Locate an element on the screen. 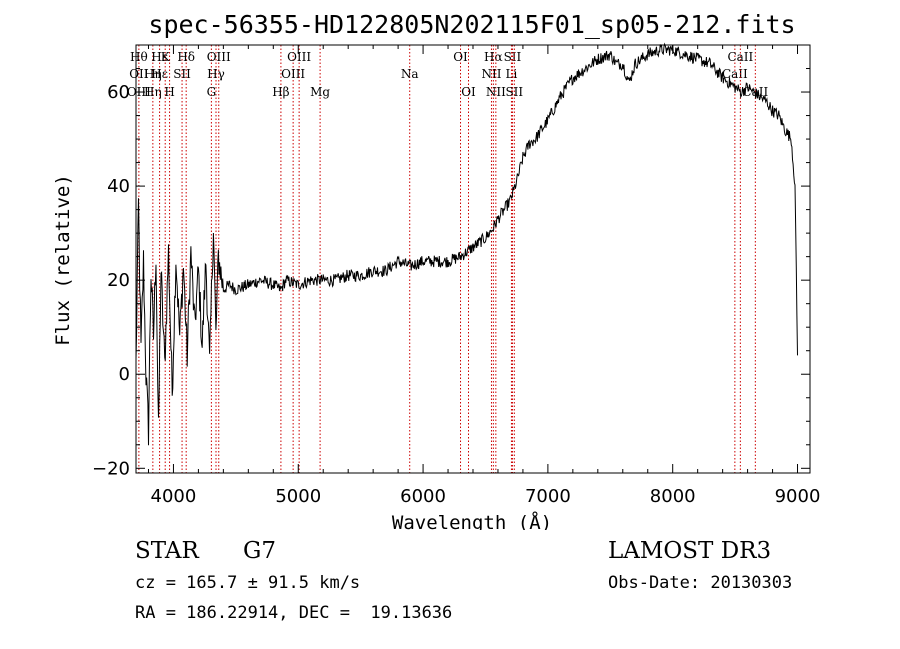 The height and width of the screenshot is (649, 900). observation-date: Obs-Date: 20130303 is located at coordinates (700, 583).